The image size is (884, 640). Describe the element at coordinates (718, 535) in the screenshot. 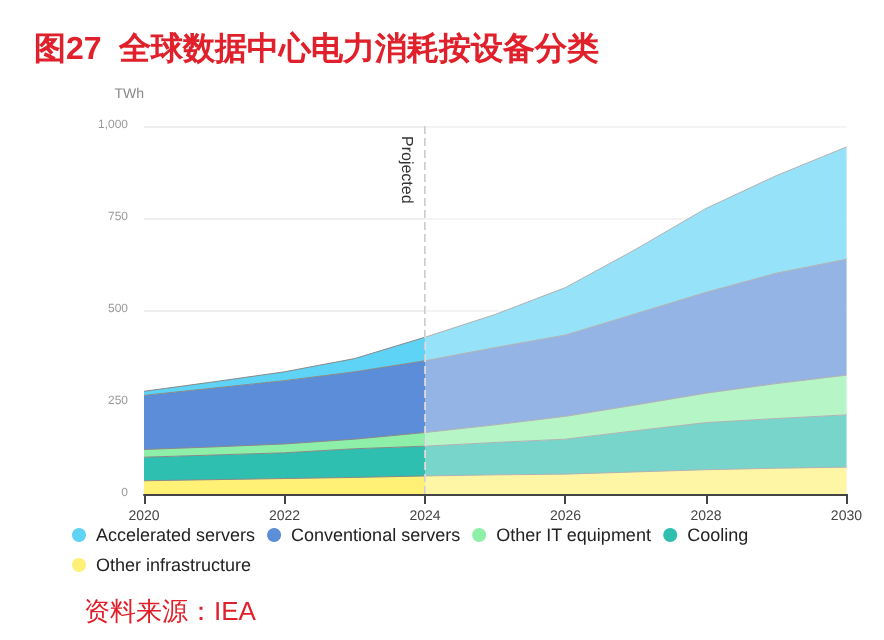

I see `legend-label: Cooling` at that location.